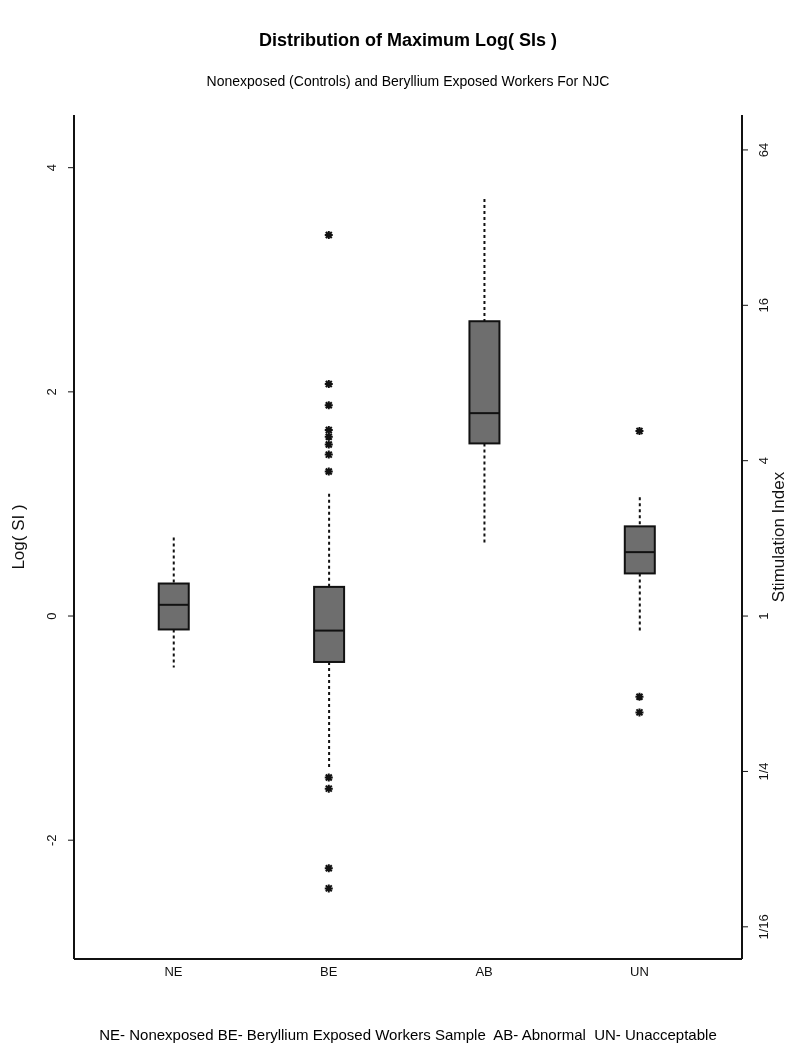 The image size is (808, 1063). I want to click on y2-tick-label: 64, so click(764, 150).